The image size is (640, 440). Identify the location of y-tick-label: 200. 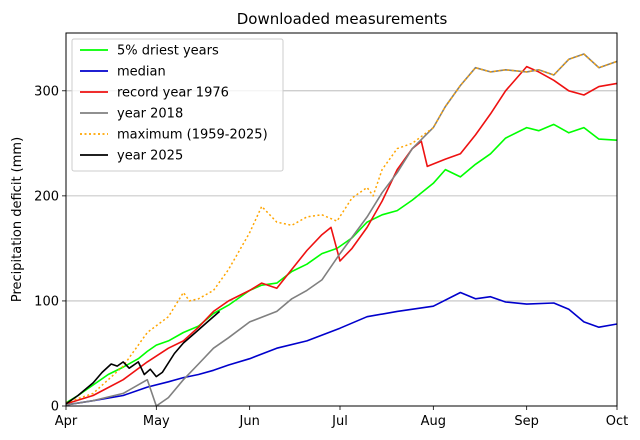
(46, 196).